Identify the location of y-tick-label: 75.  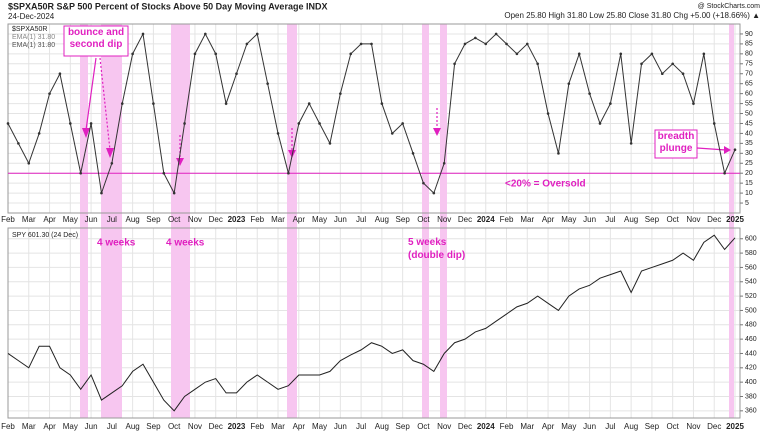
(749, 64).